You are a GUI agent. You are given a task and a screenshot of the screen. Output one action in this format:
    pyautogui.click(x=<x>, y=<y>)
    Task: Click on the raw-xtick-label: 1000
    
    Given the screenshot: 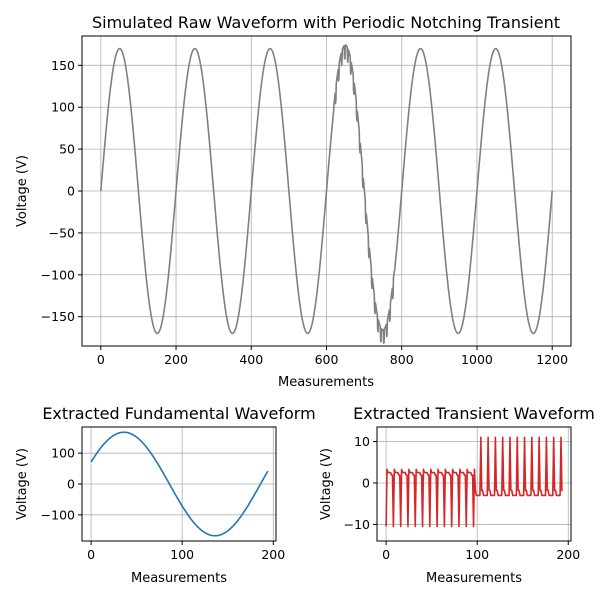 What is the action you would take?
    pyautogui.click(x=477, y=359)
    